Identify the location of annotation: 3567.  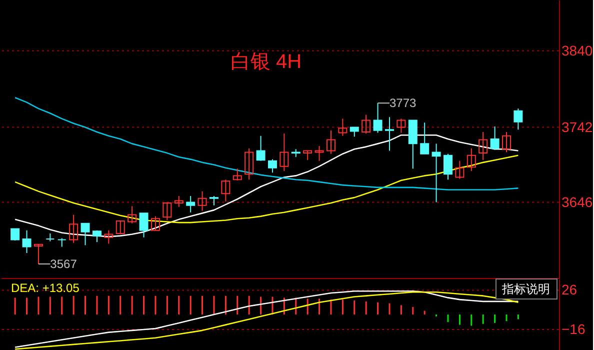
(64, 263).